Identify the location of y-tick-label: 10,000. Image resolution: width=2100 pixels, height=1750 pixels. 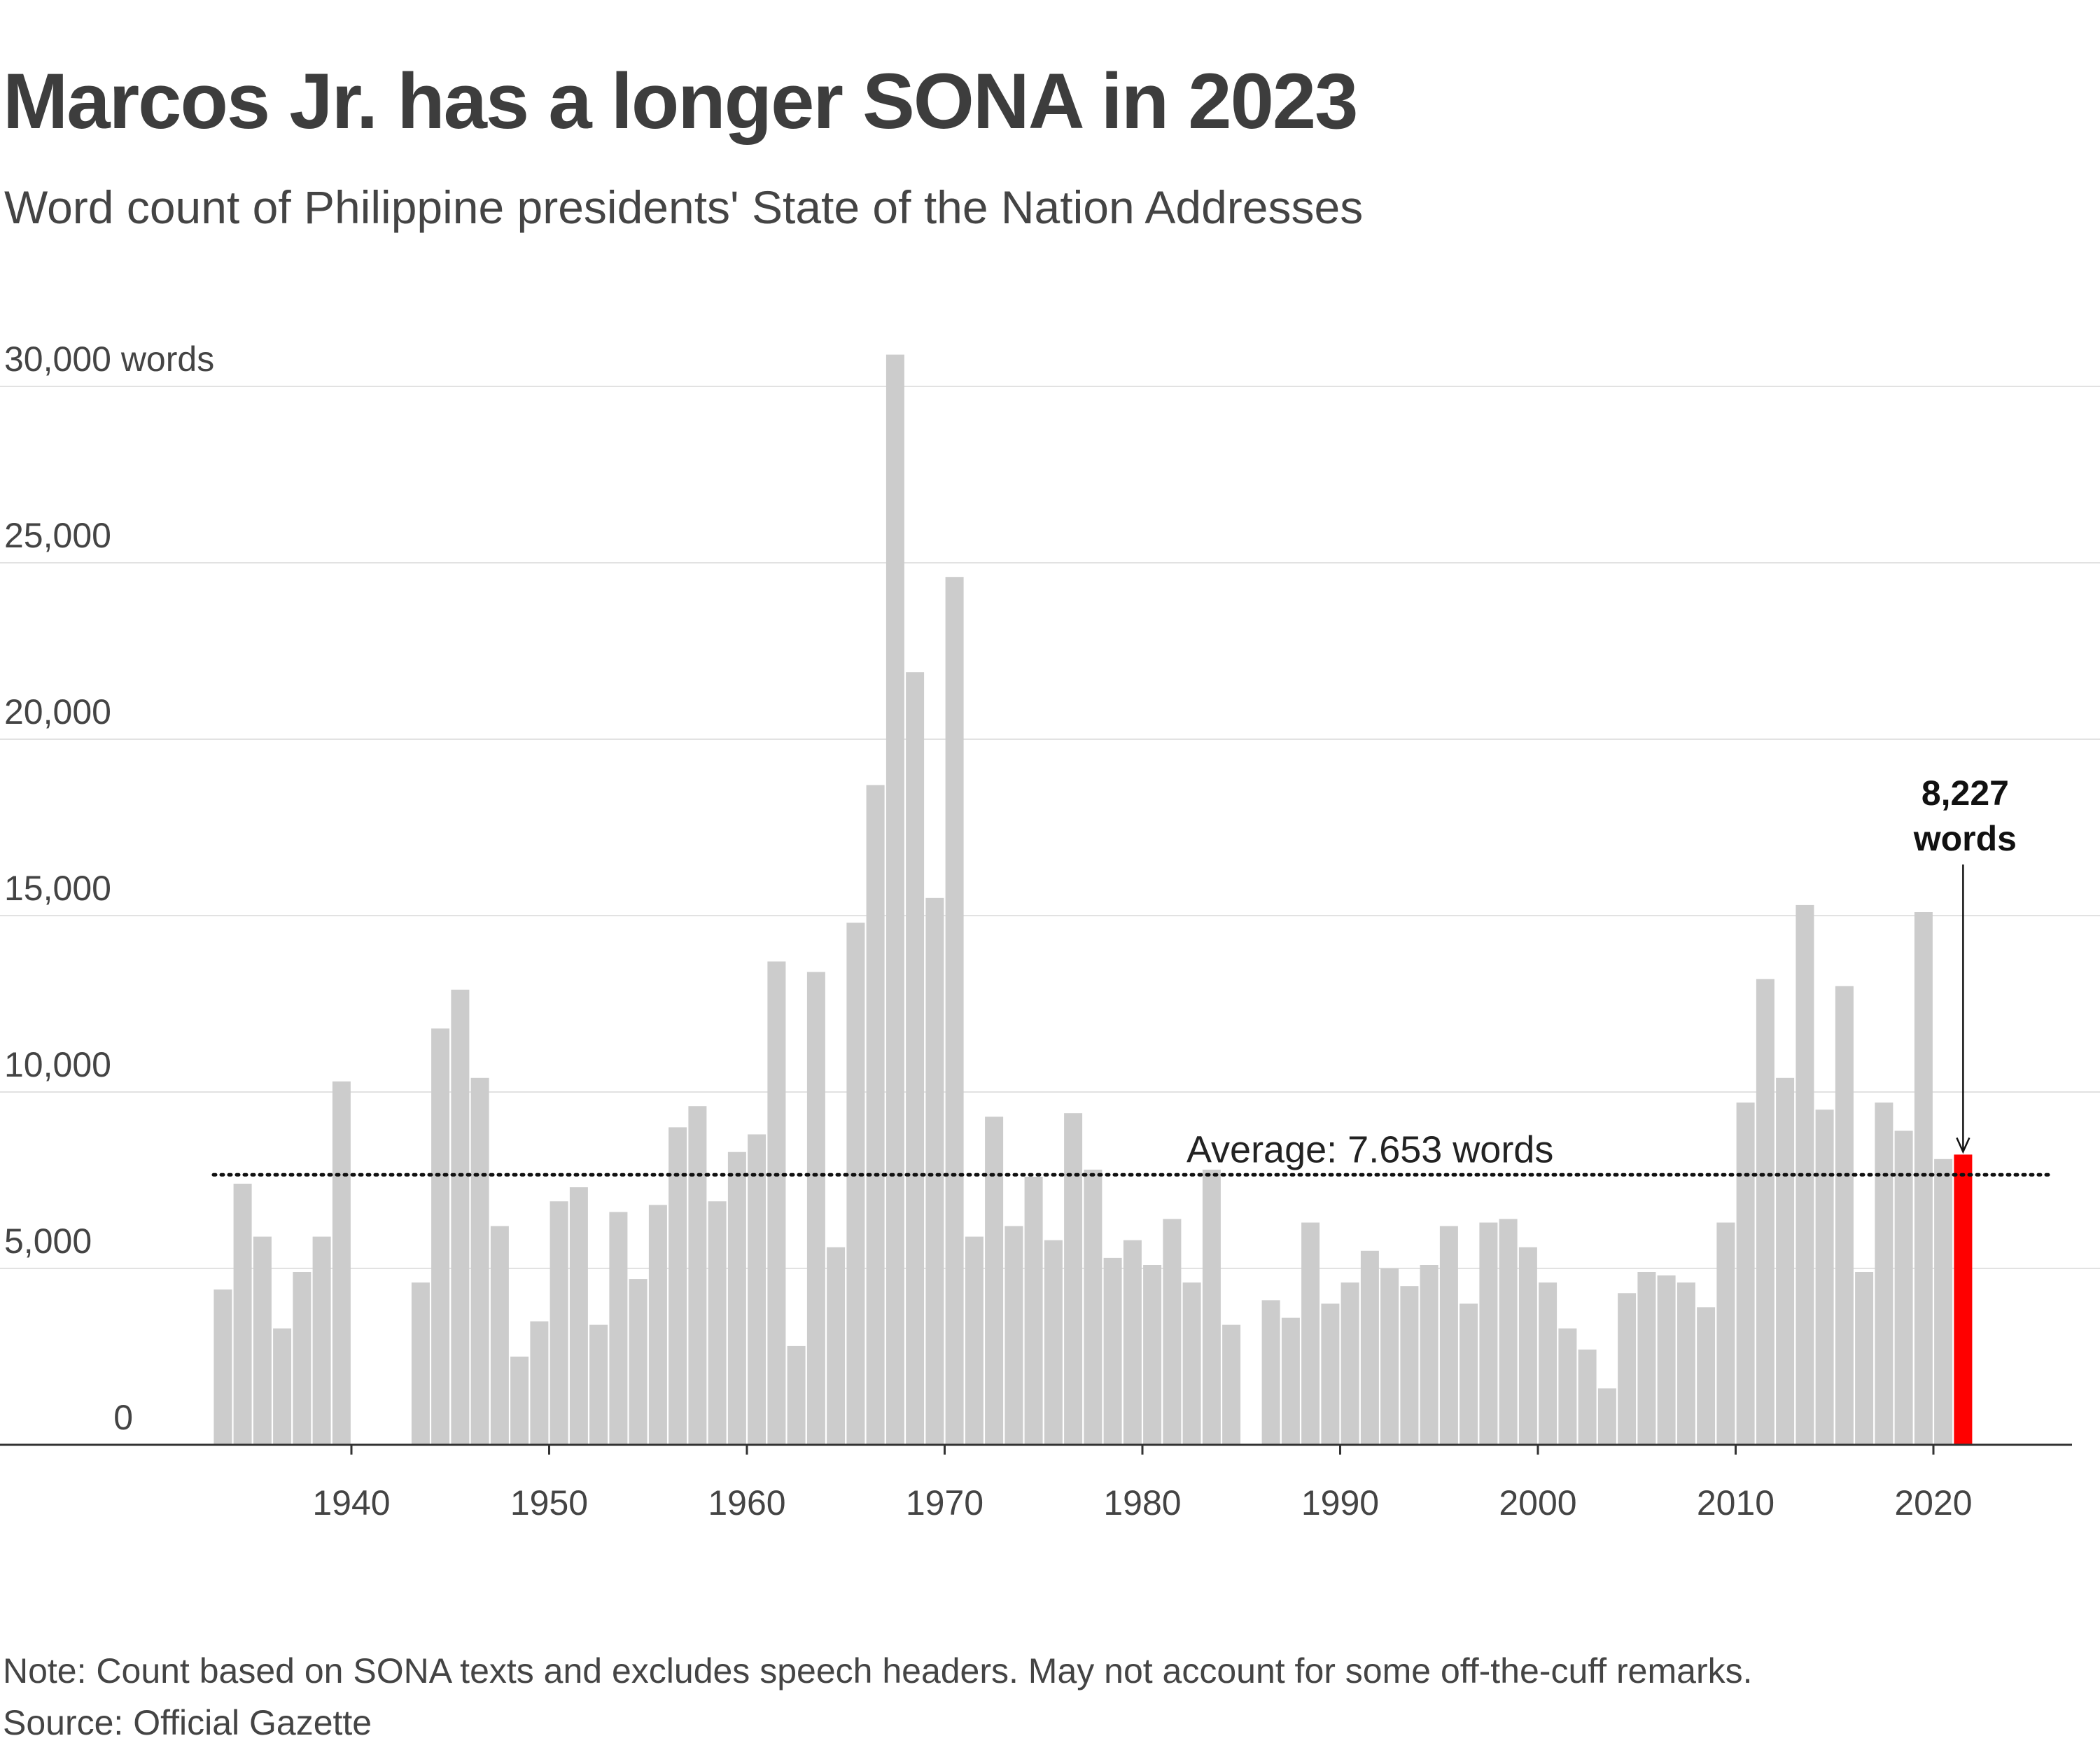
(57, 1064).